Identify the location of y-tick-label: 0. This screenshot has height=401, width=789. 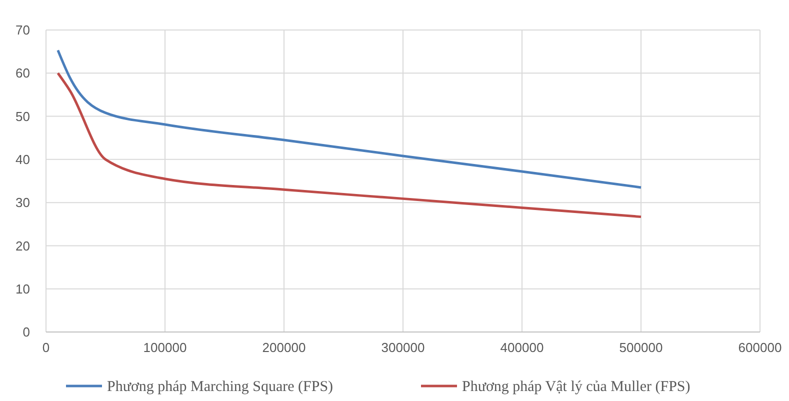
(26, 332).